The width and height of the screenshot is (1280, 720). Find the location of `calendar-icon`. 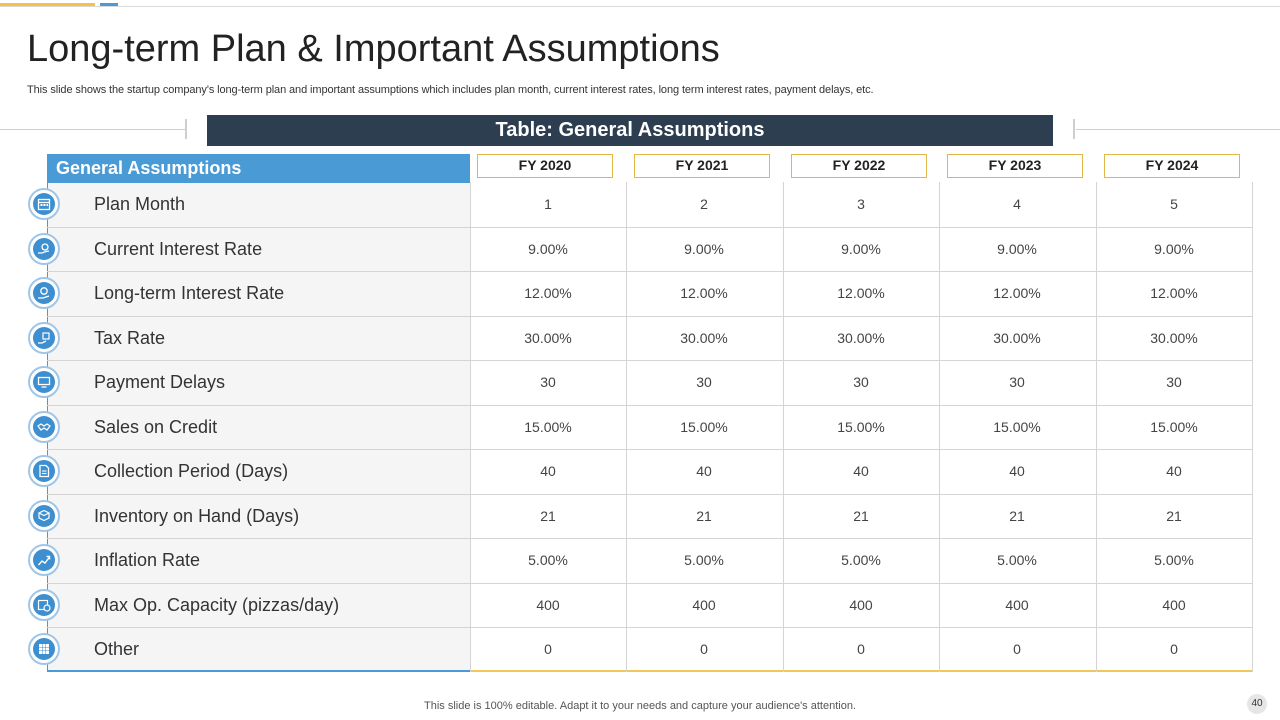

calendar-icon is located at coordinates (44, 204).